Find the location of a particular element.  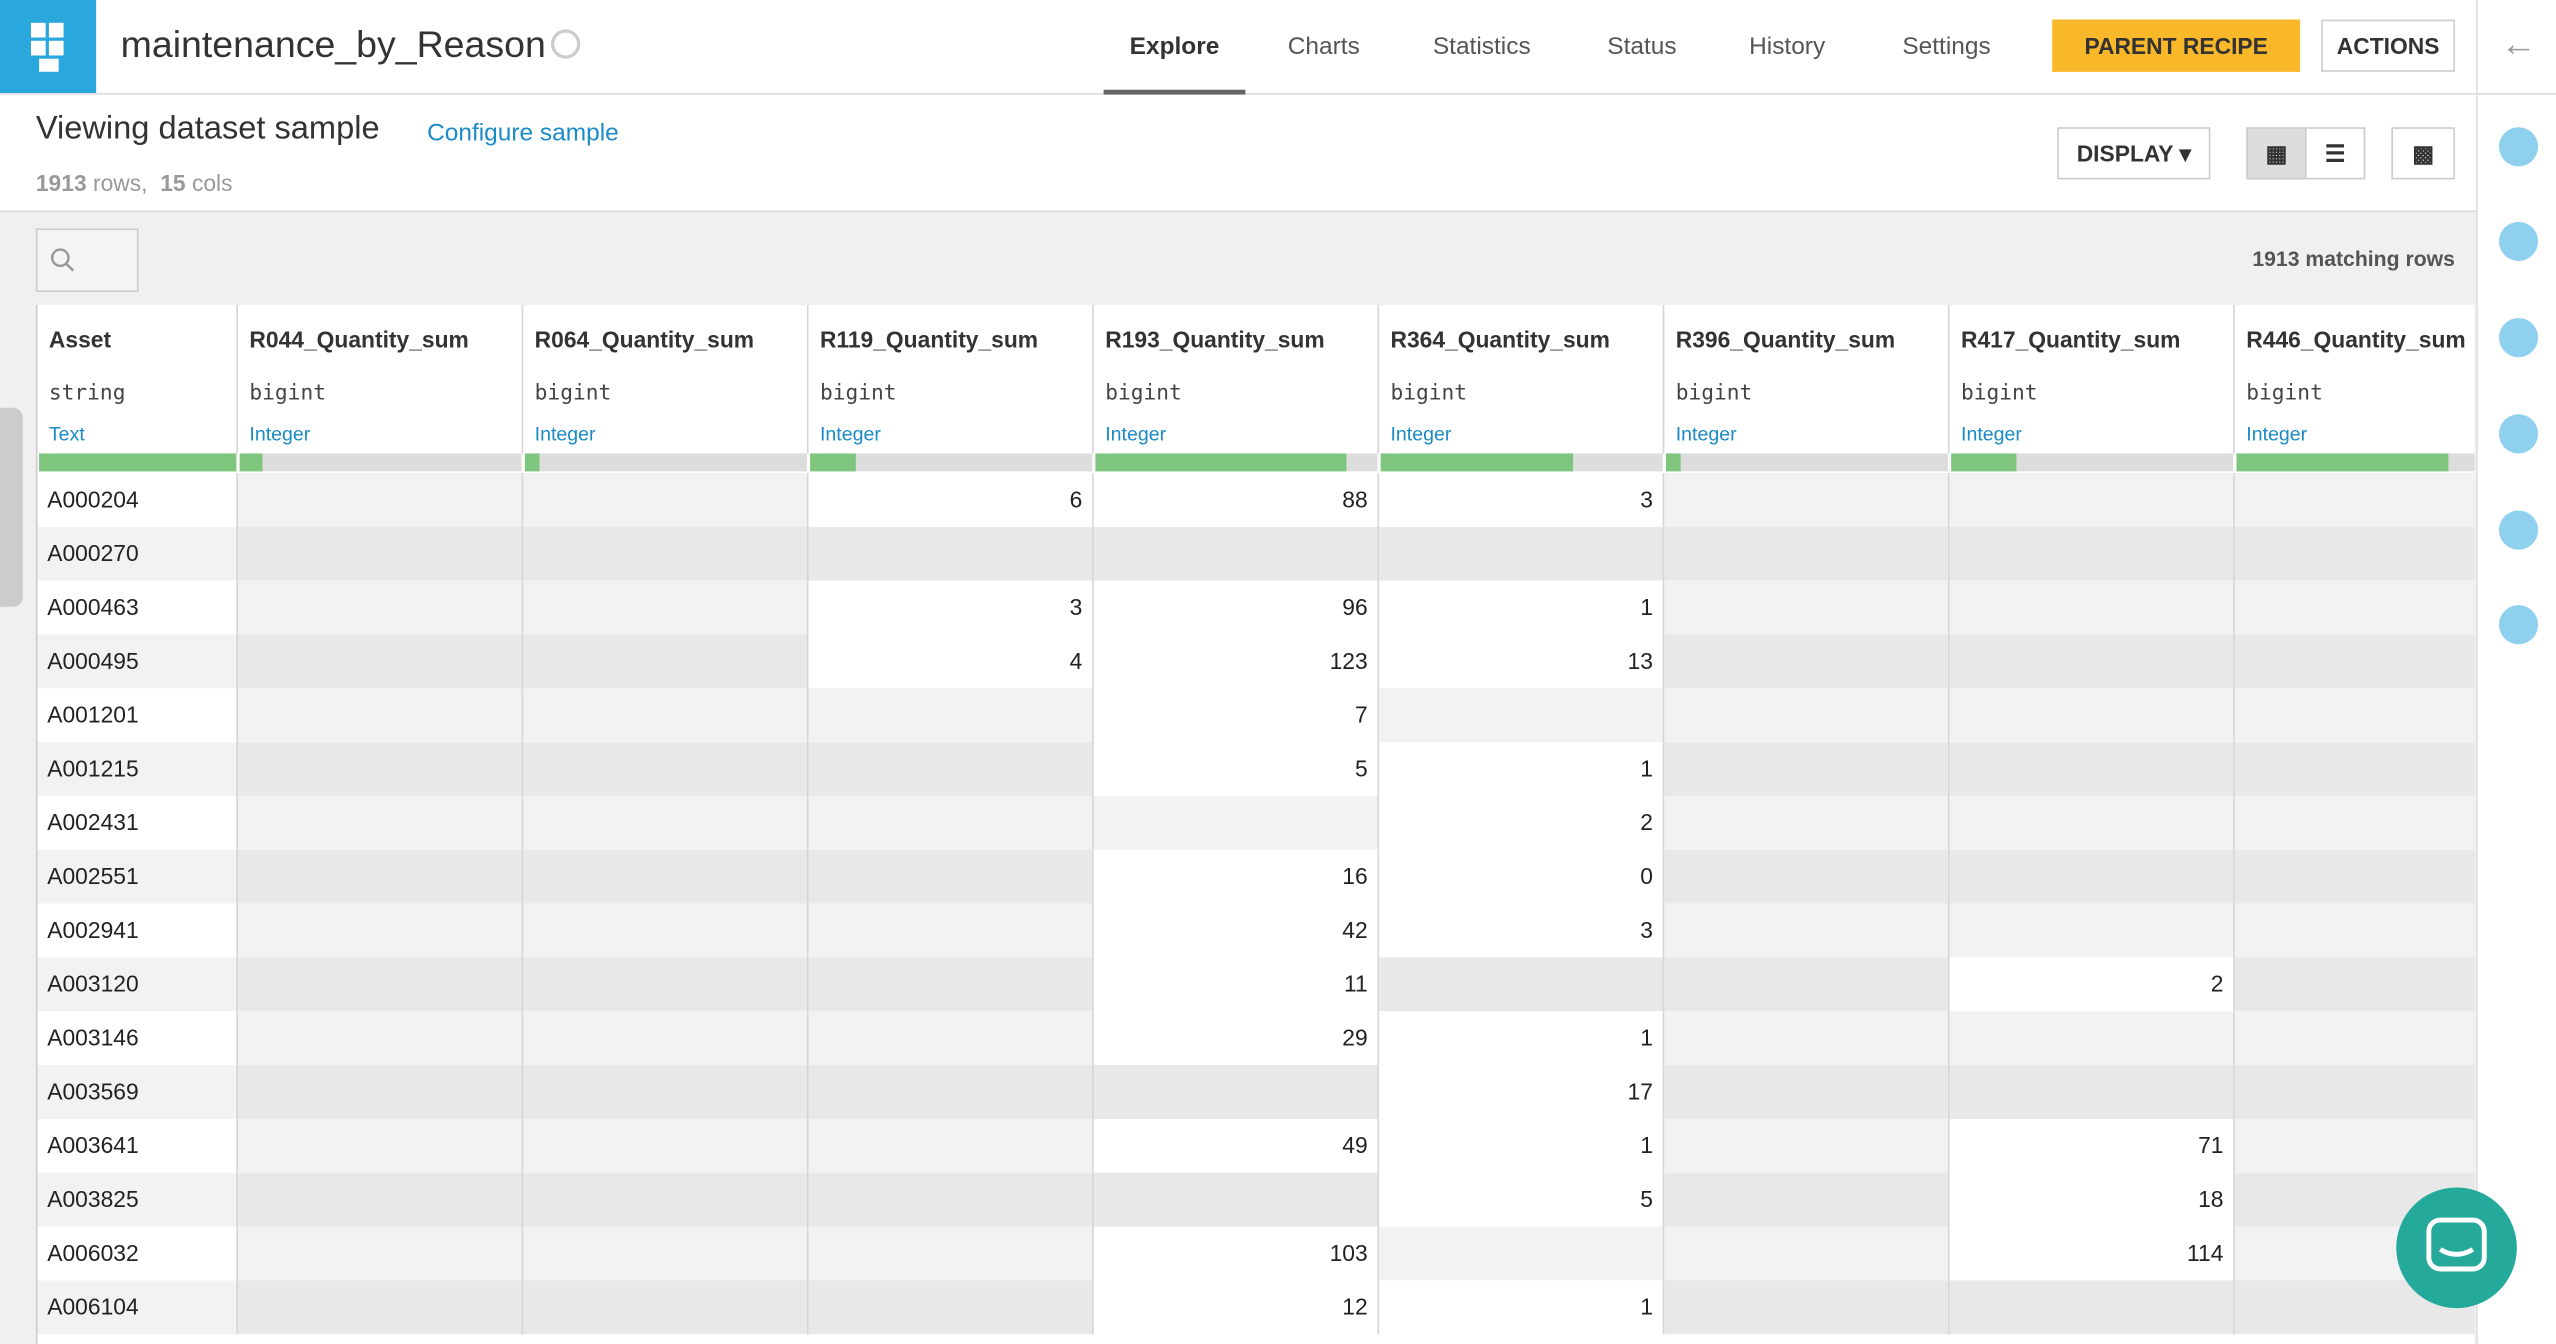

column-name: Asset is located at coordinates (80, 339).